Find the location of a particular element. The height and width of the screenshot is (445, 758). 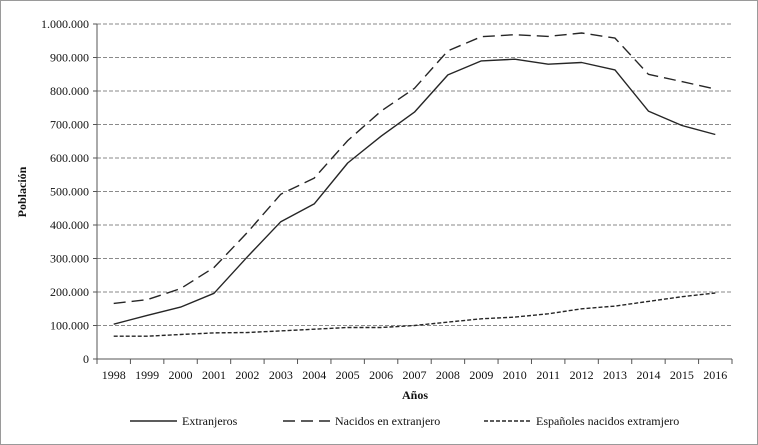

y-axis-title: Población is located at coordinates (22, 191).